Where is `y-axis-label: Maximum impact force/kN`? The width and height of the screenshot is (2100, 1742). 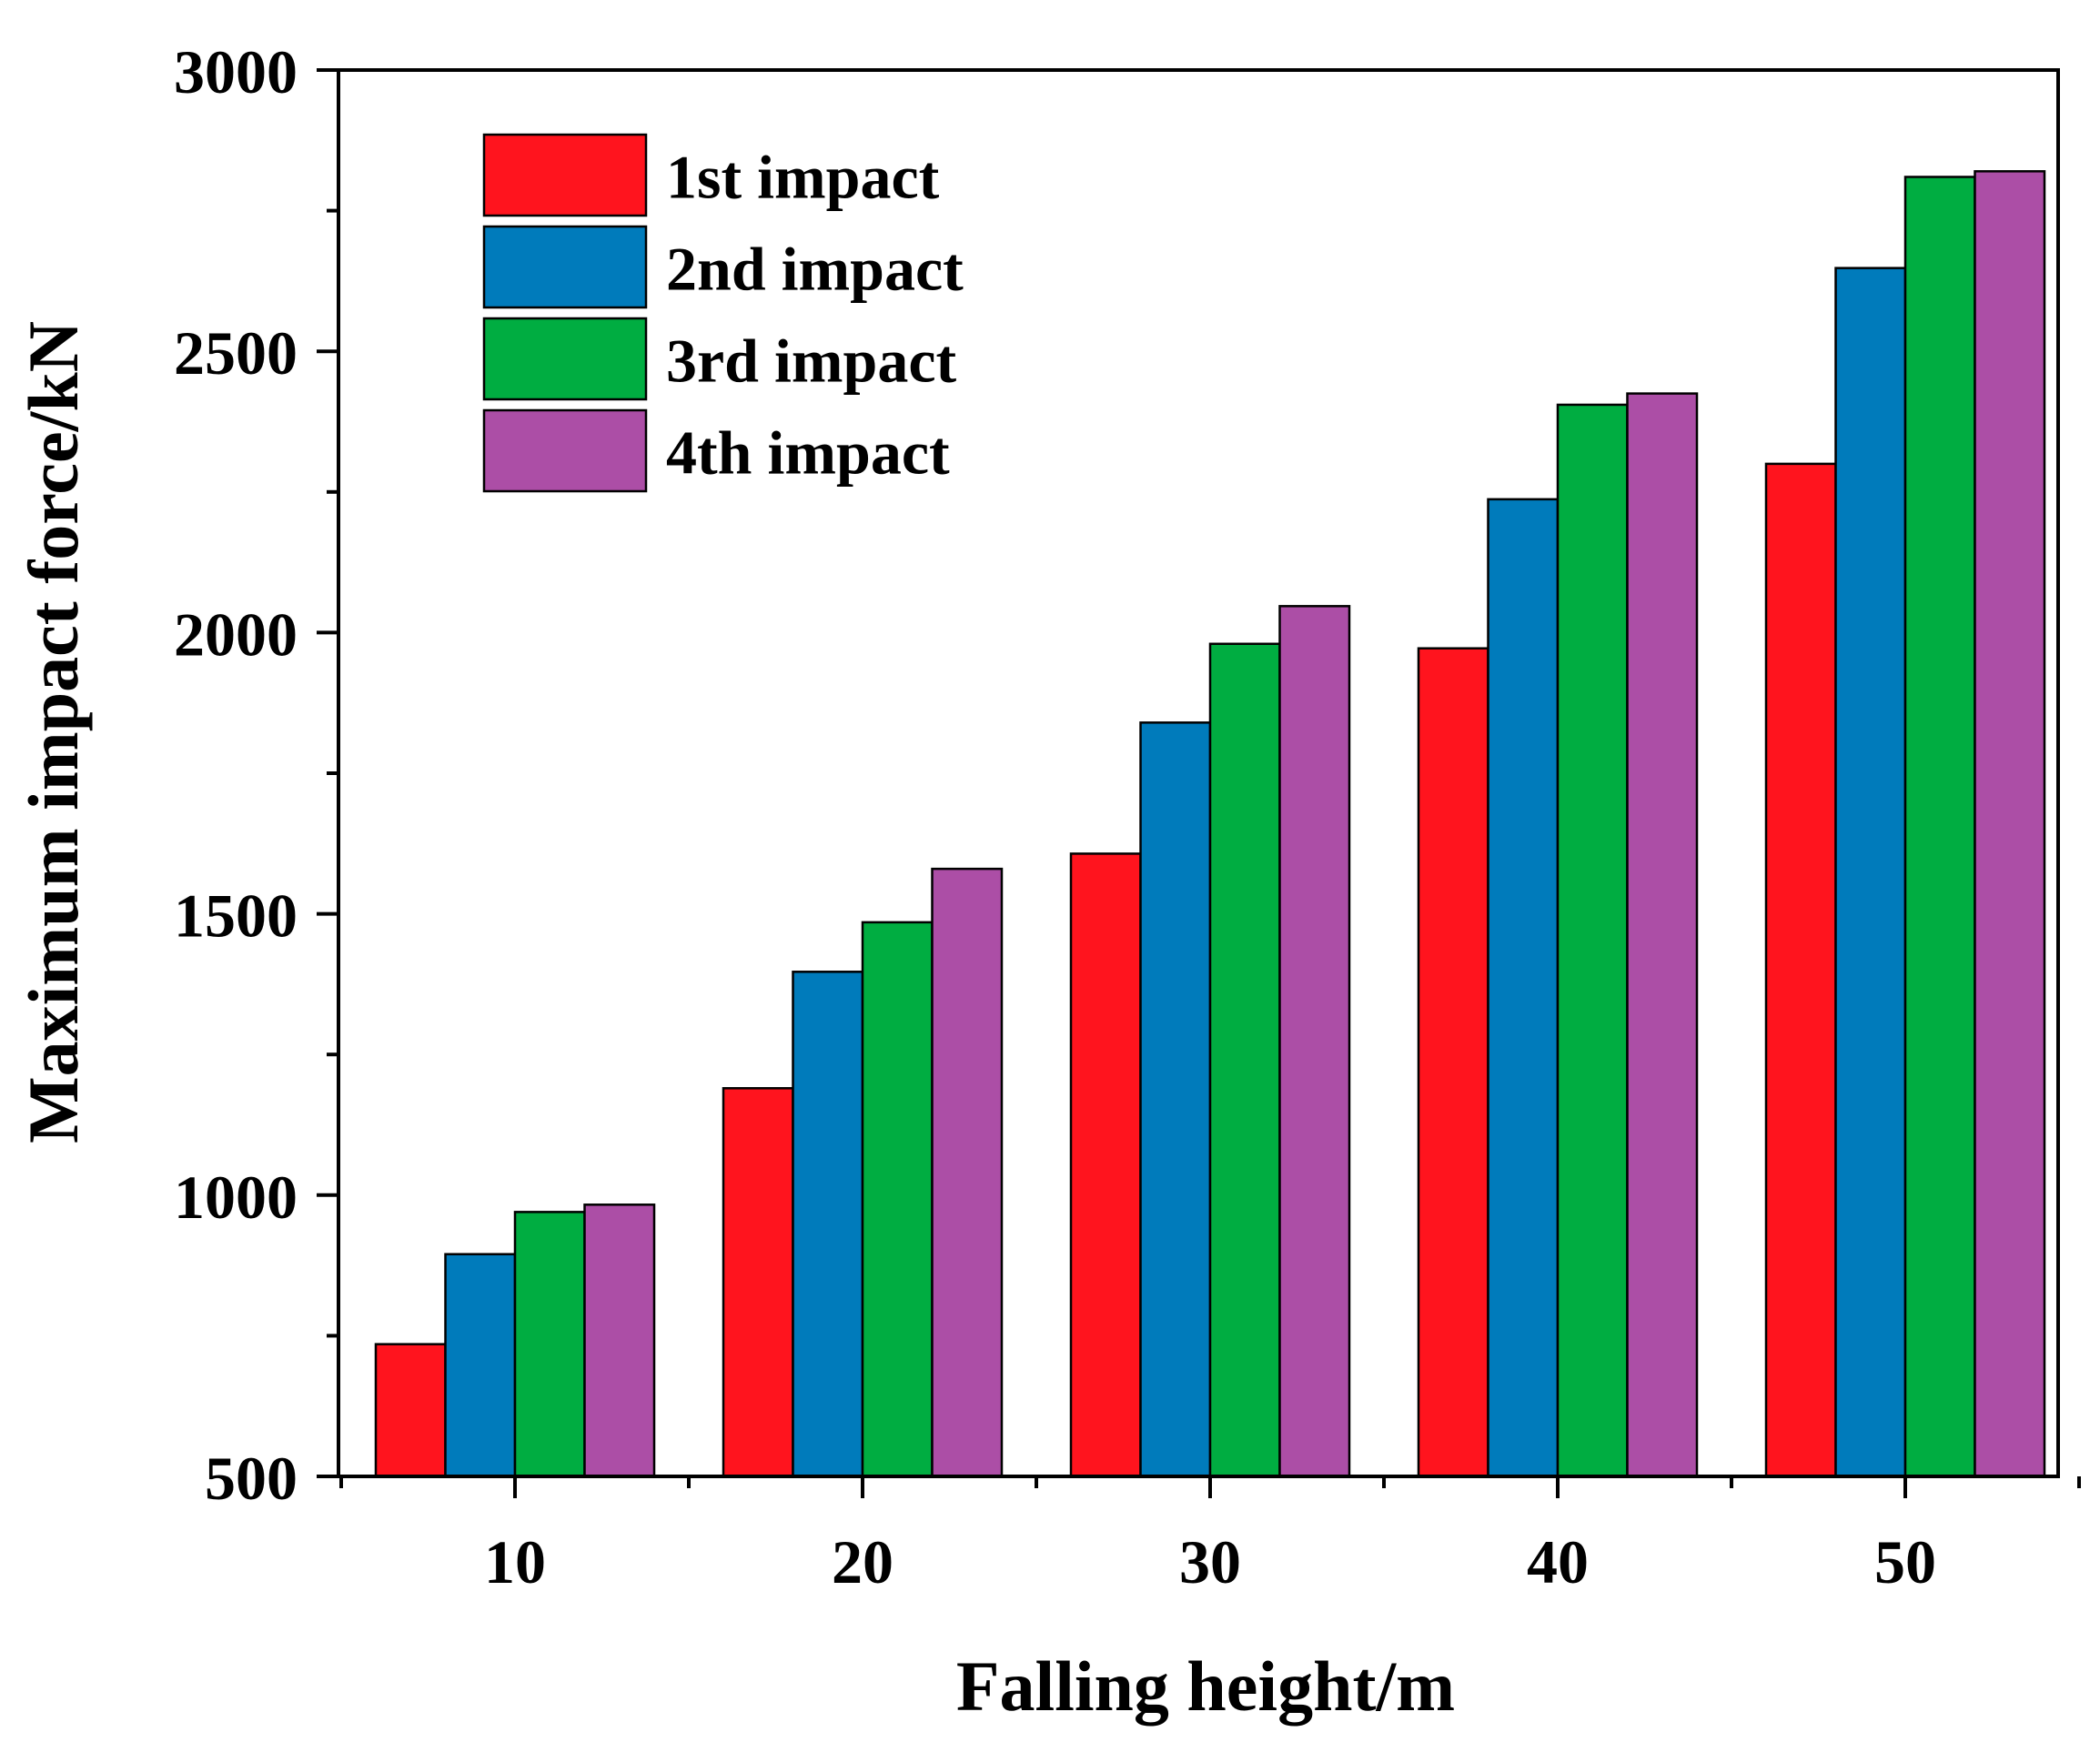
y-axis-label: Maximum impact force/kN is located at coordinates (53, 732).